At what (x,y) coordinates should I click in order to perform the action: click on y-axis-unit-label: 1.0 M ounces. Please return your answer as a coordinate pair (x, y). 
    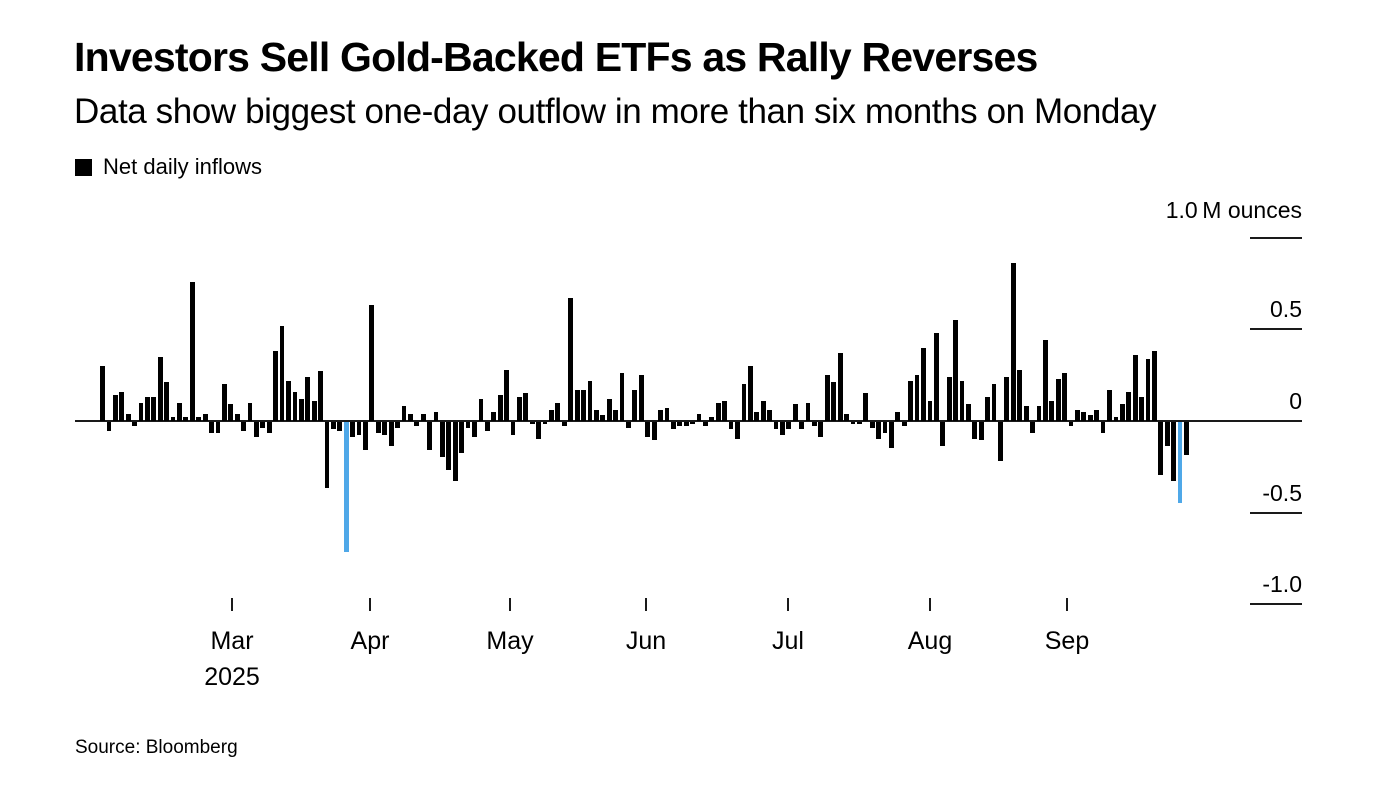
    Looking at the image, I should click on (1233, 210).